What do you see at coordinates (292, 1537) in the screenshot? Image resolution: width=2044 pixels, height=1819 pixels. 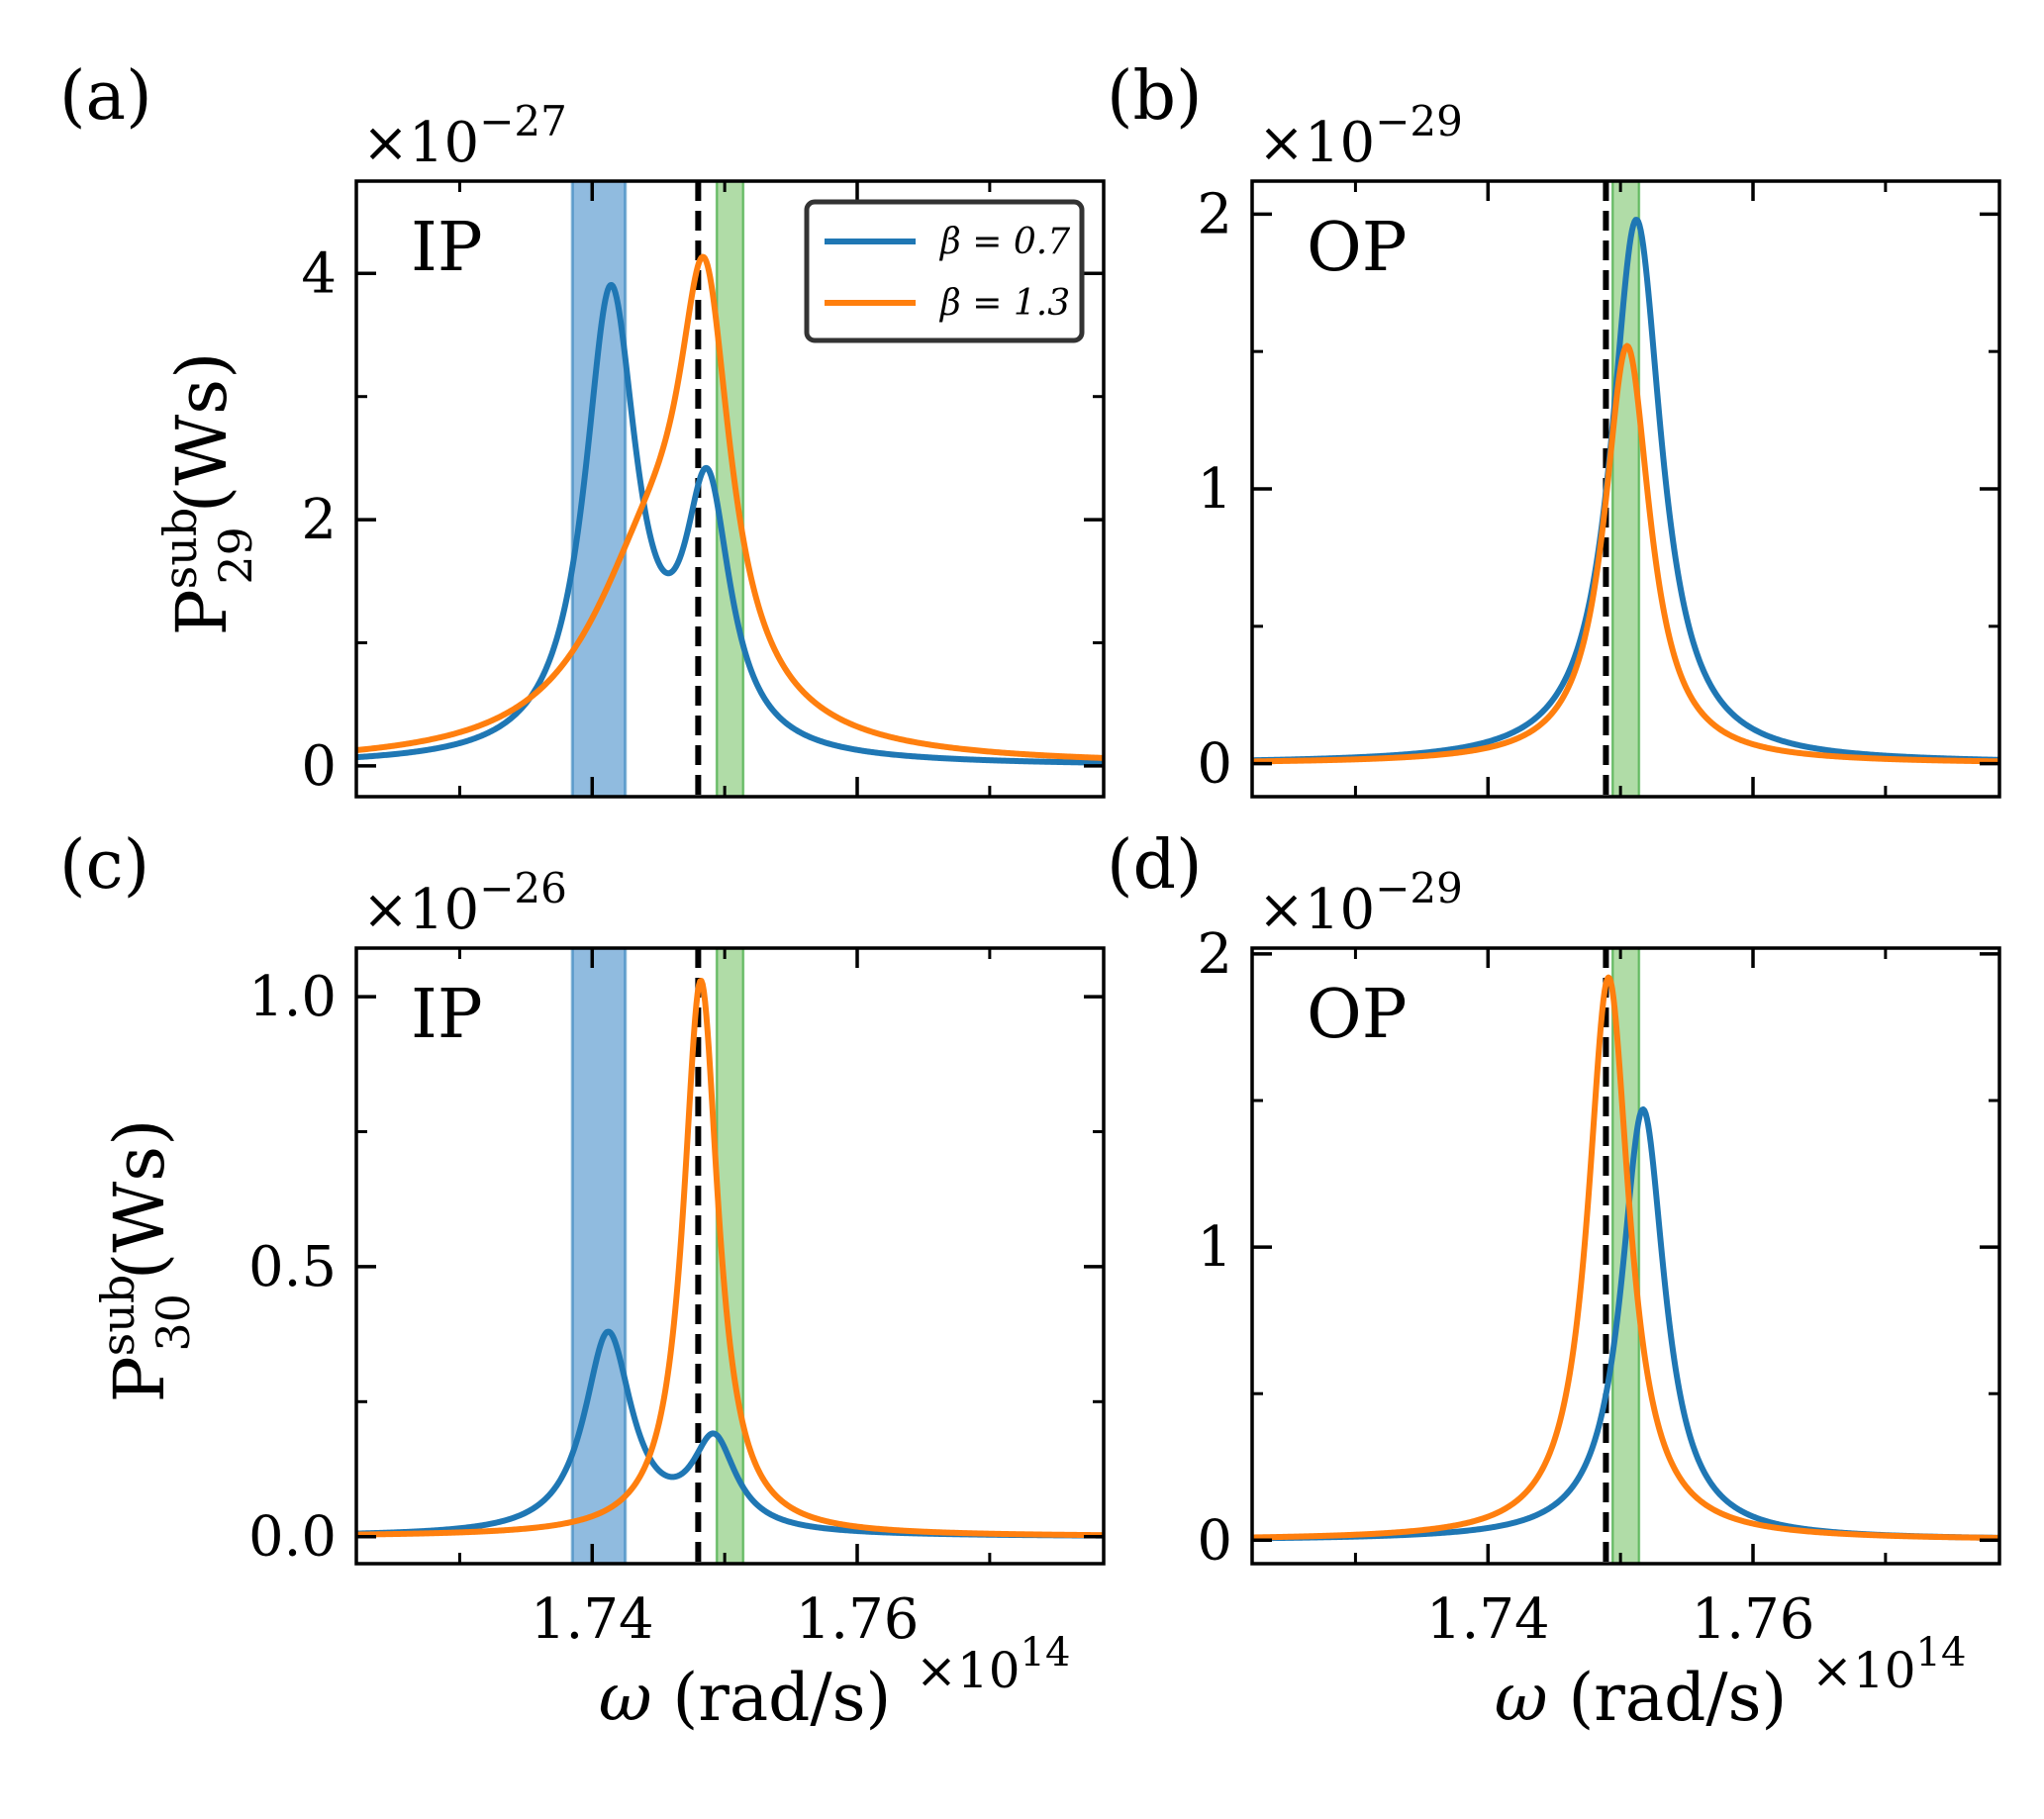 I see `y-tick-label: 0.0` at bounding box center [292, 1537].